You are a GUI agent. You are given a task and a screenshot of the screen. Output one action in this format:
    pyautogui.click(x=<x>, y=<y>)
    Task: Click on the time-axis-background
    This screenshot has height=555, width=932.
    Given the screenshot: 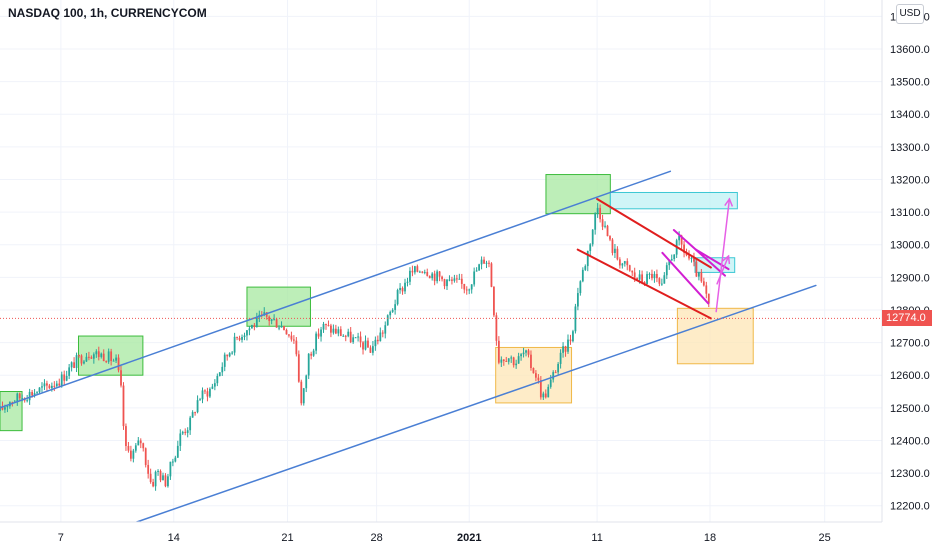 What is the action you would take?
    pyautogui.click(x=441, y=536)
    